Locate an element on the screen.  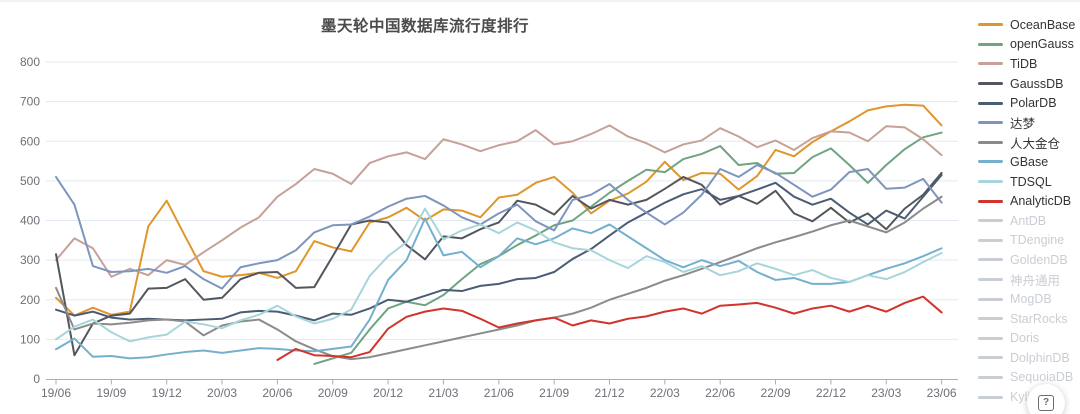
svg-text: 600 is located at coordinates (30, 141).